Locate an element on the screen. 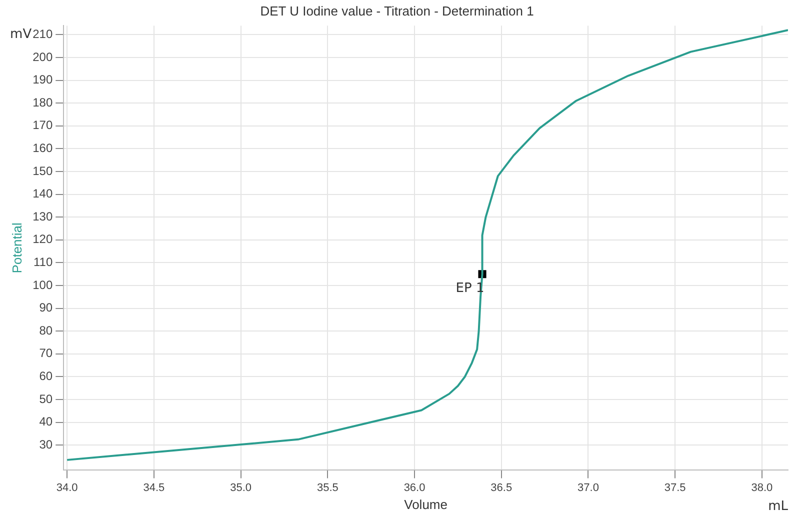  y-tick-label: 180 is located at coordinates (42, 102).